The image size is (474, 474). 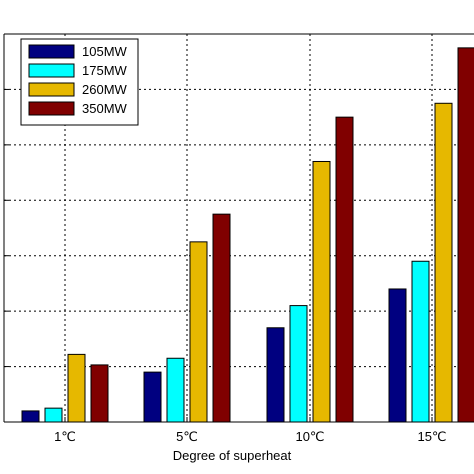 What do you see at coordinates (250, 436) in the screenshot?
I see `x-tick-labels: 1℃ 5℃ 10℃ 15℃` at bounding box center [250, 436].